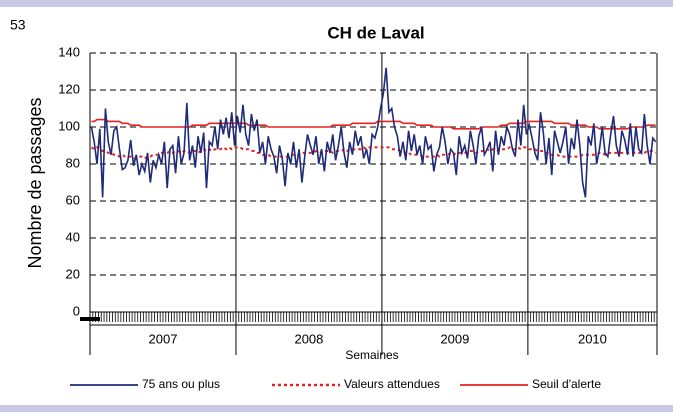 Image resolution: width=673 pixels, height=412 pixels. I want to click on top-band, so click(336, 3).